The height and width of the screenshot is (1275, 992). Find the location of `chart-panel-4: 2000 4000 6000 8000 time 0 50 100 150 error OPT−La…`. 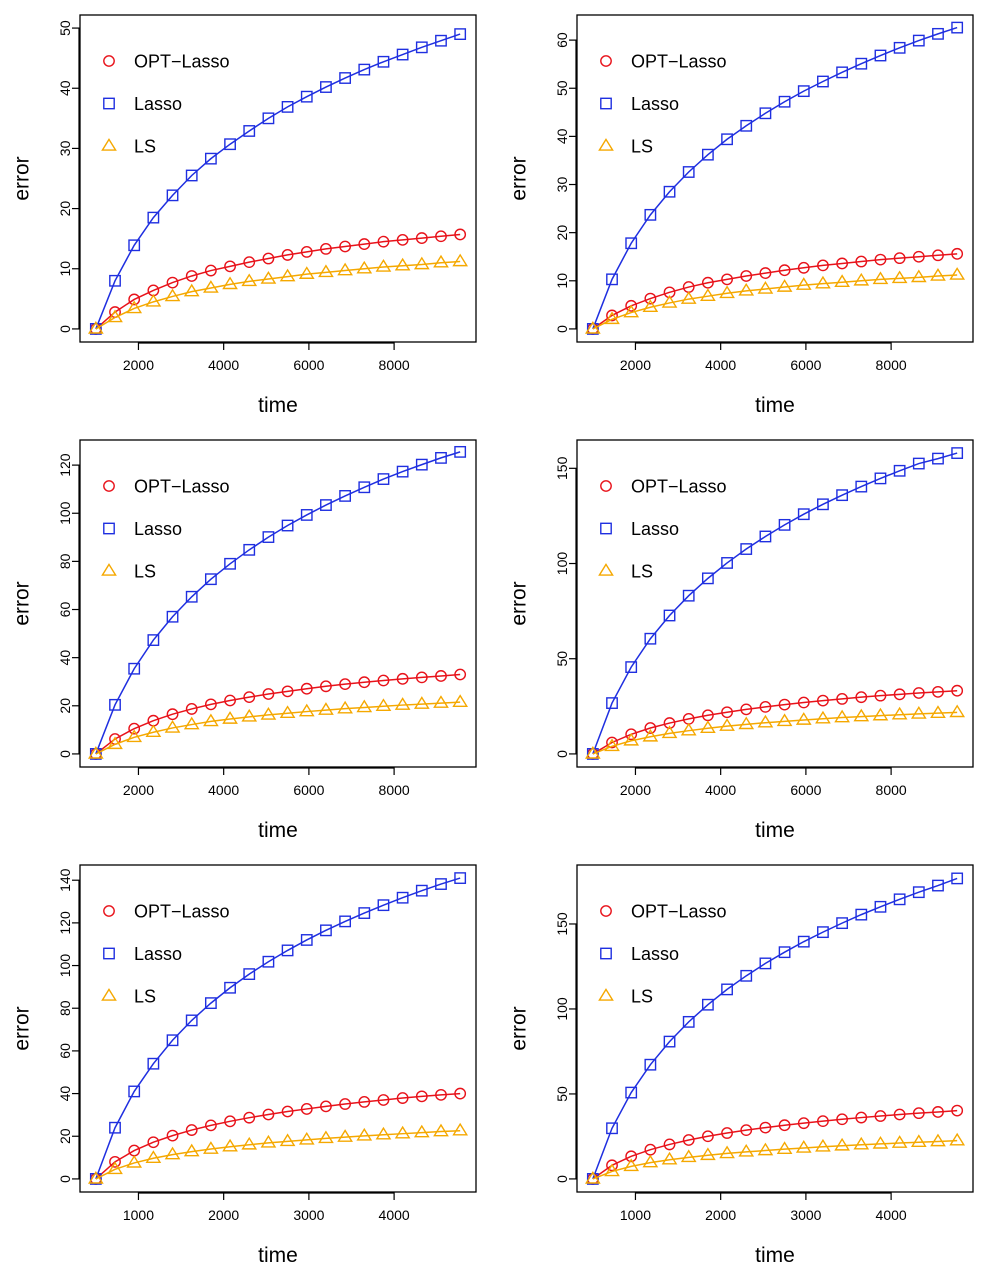

chart-panel-4: 2000 4000 6000 8000 time 0 50 100 150 error OPT−La… is located at coordinates (741, 640).